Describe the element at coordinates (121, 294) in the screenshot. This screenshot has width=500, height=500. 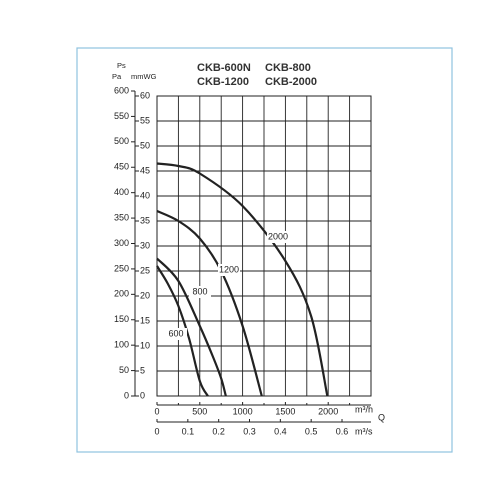
I see `y2-tick-label: 200` at that location.